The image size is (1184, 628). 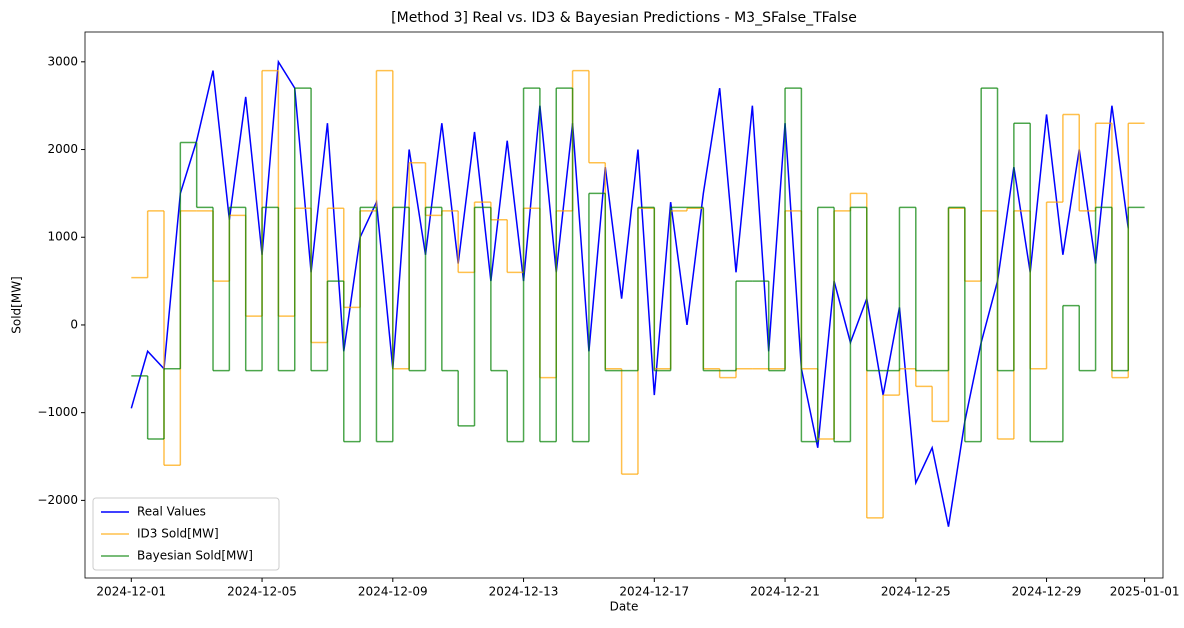 What do you see at coordinates (524, 592) in the screenshot?
I see `x-tick-label: 2024-12-13` at bounding box center [524, 592].